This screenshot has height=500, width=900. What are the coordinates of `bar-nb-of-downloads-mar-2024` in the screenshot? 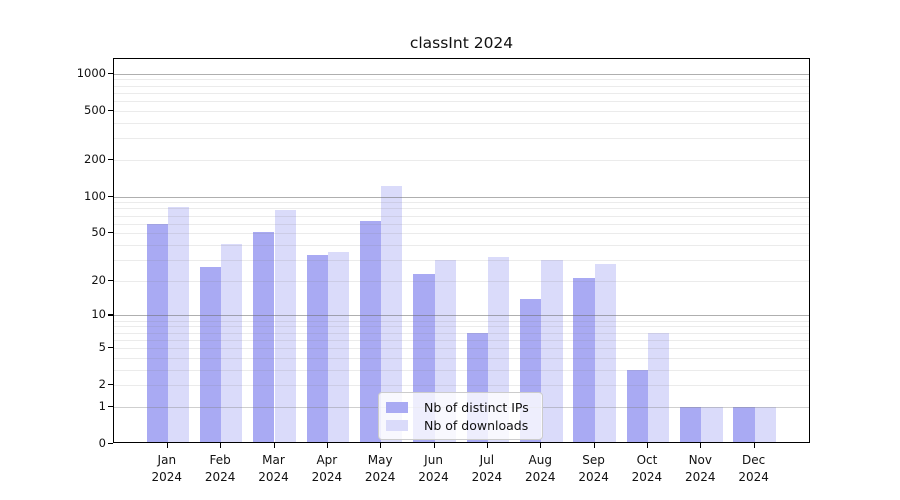 It's located at (285, 326).